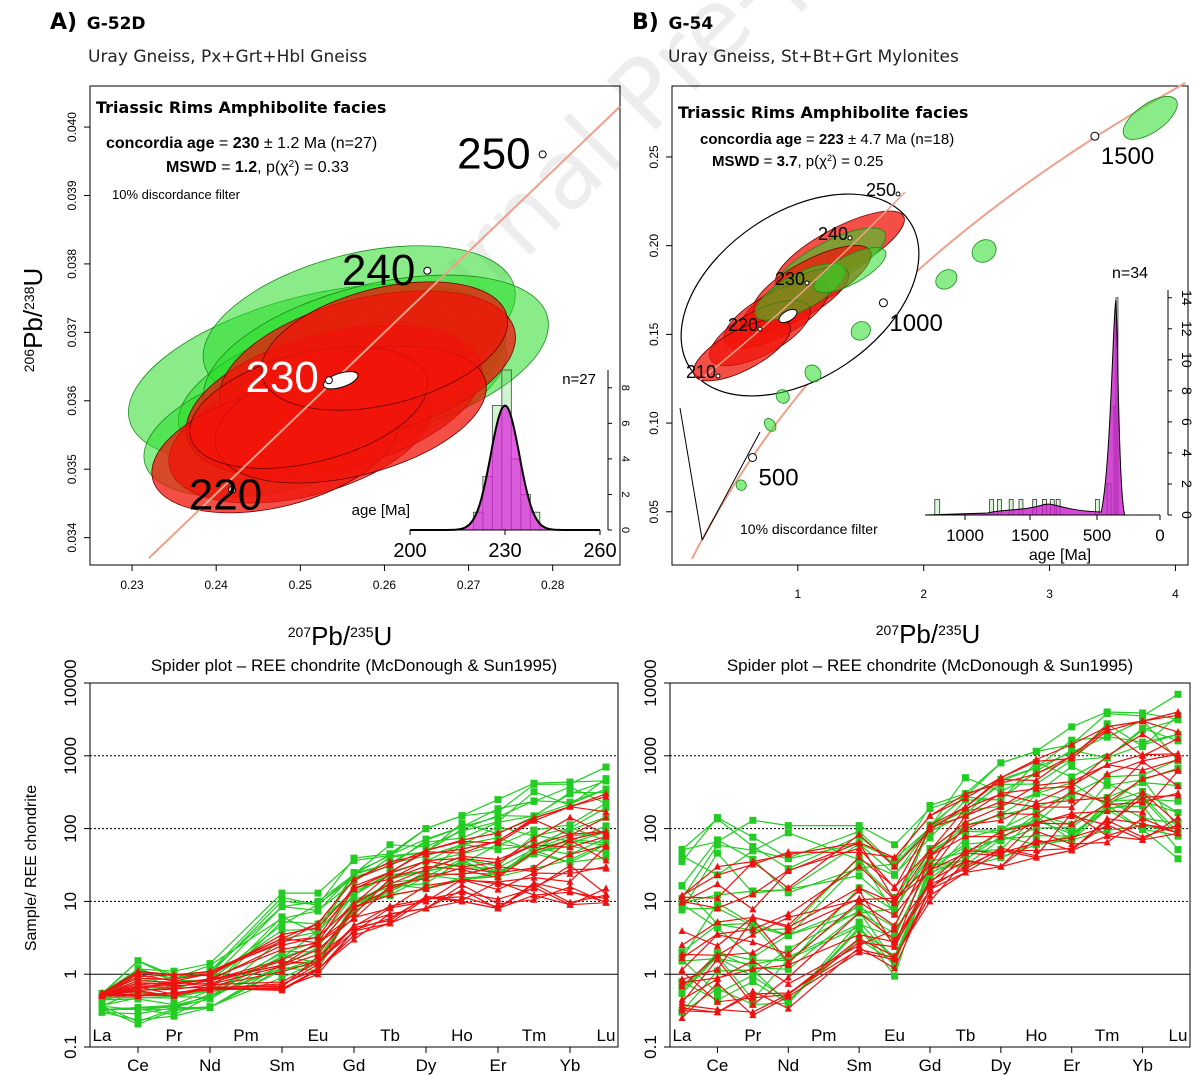 The height and width of the screenshot is (1075, 1196). I want to click on b-spider-element-label-Tm: Tm, so click(1107, 1035).